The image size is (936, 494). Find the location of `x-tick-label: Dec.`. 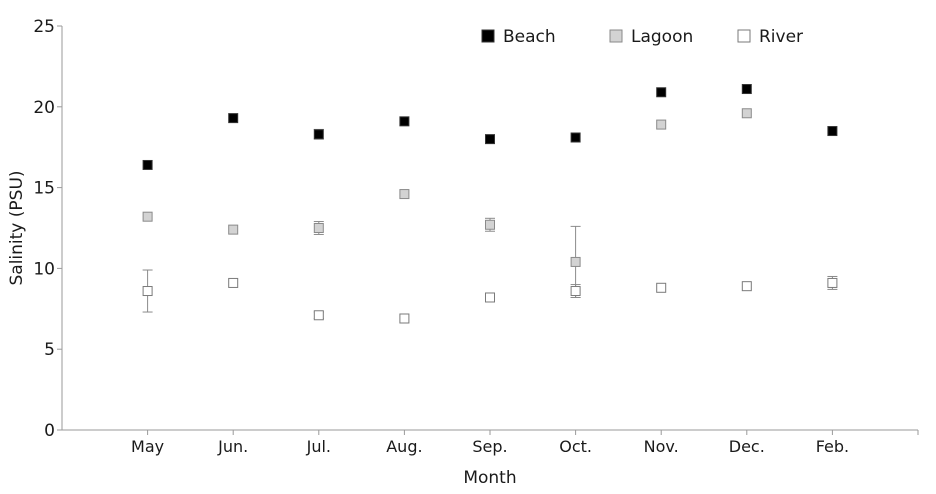

x-tick-label: Dec. is located at coordinates (747, 446).